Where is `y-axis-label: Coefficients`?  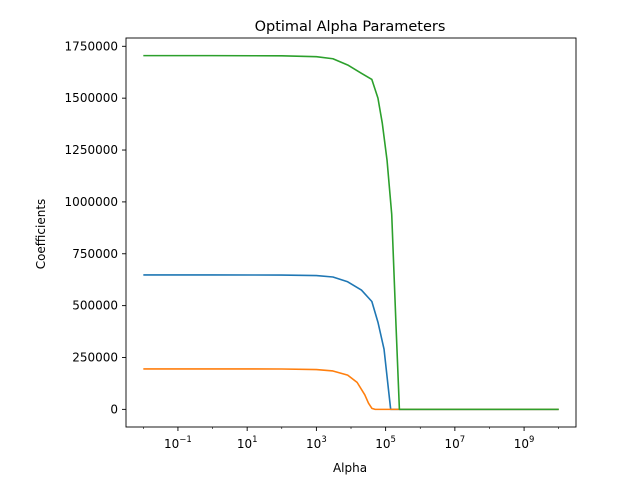
y-axis-label: Coefficients is located at coordinates (41, 234).